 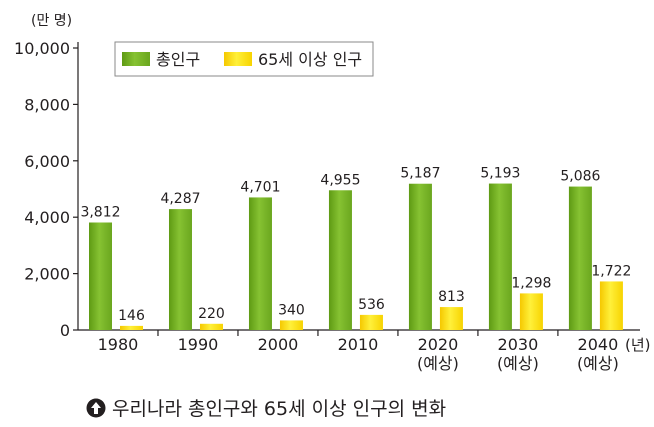 I want to click on total-population-value-label: 4,701, so click(x=260, y=187).